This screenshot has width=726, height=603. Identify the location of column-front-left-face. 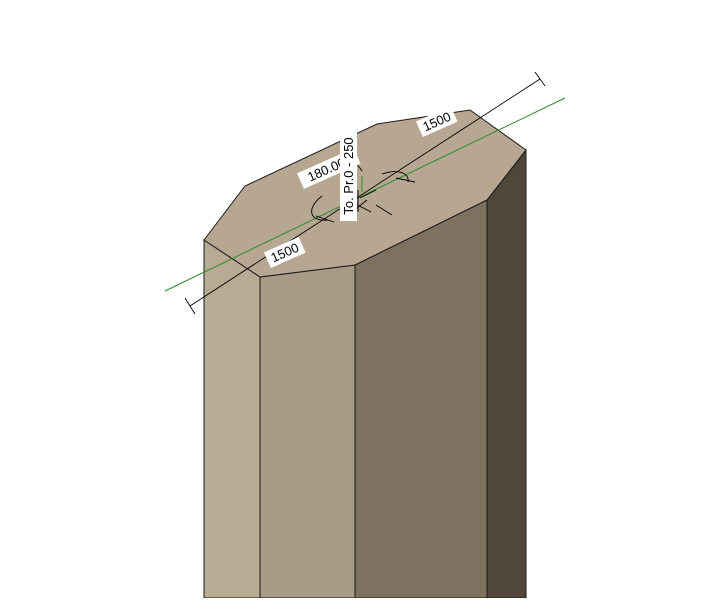
(307, 431).